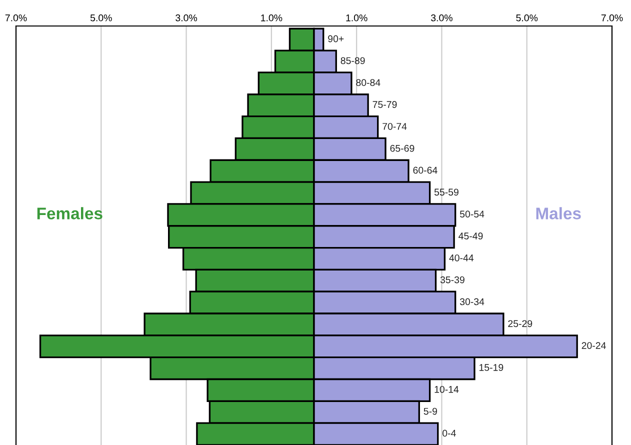  What do you see at coordinates (461, 258) in the screenshot?
I see `y-tick-label: 40-44` at bounding box center [461, 258].